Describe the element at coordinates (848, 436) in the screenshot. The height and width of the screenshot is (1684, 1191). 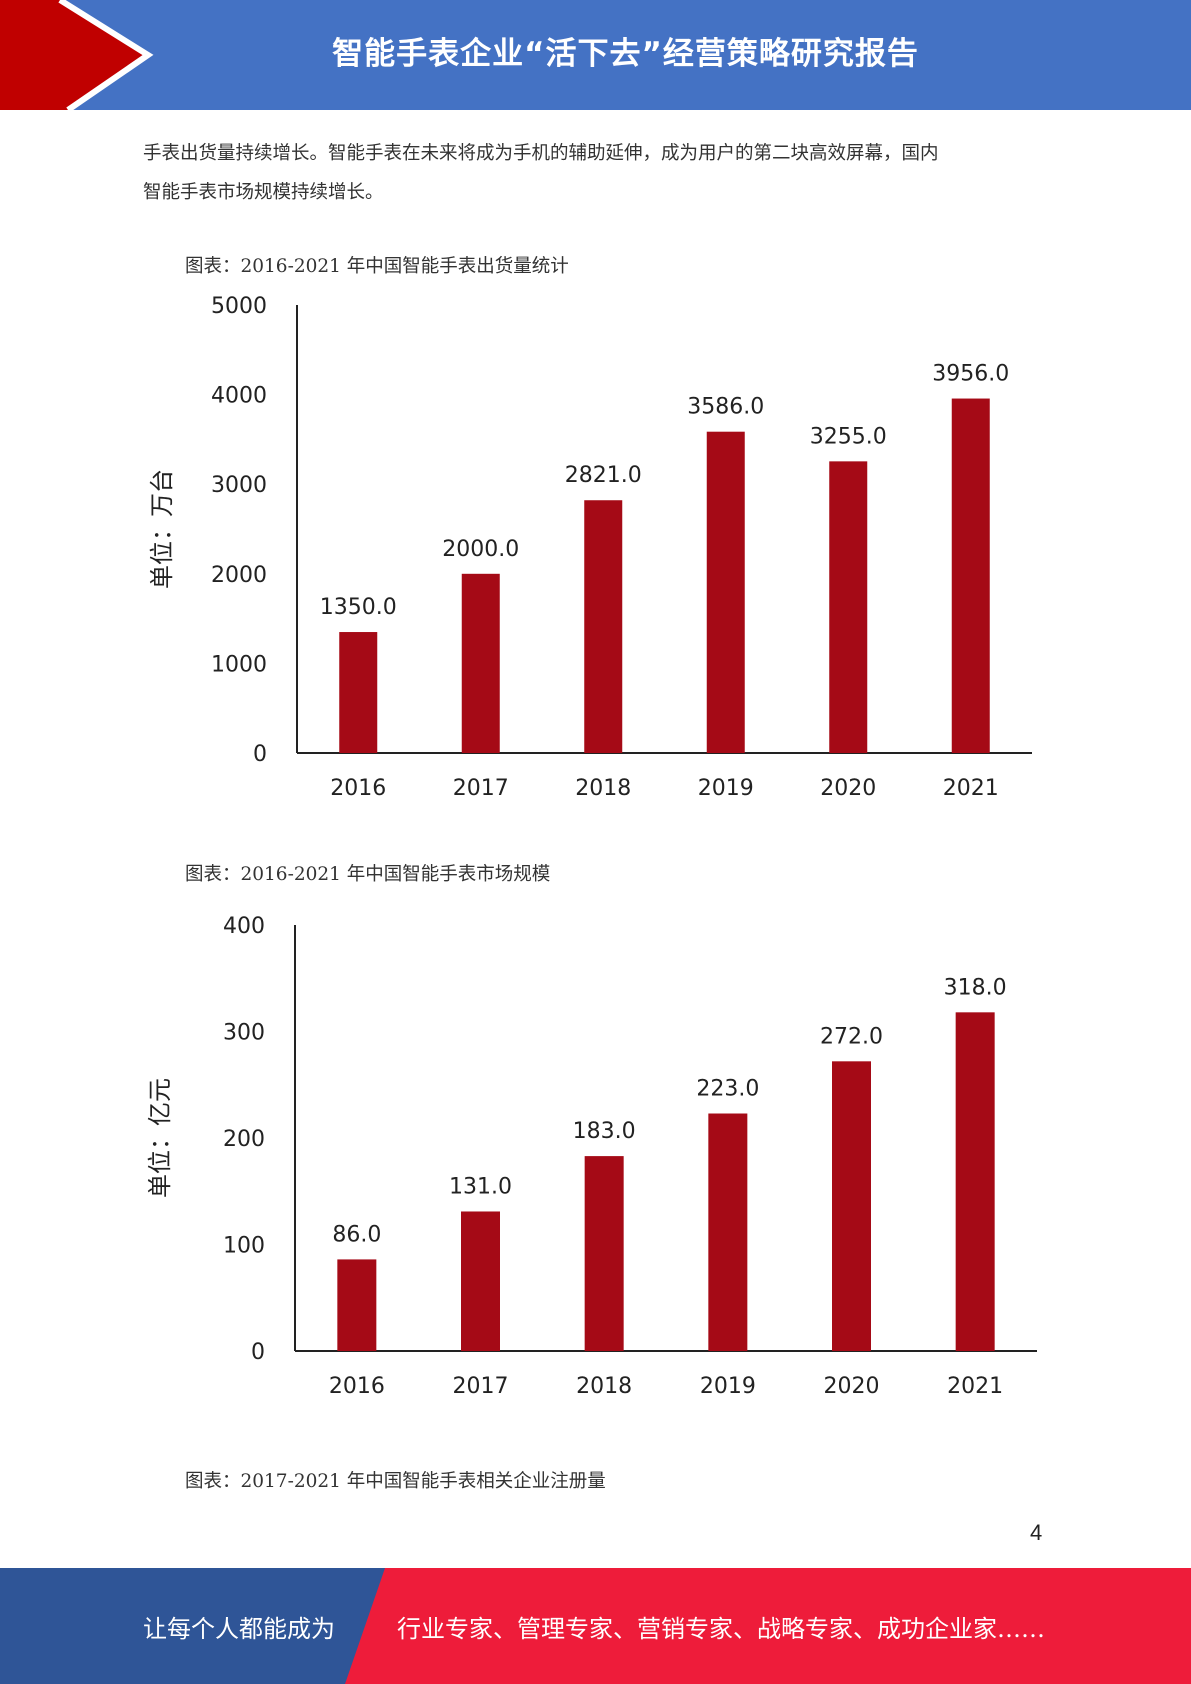
I see `data-label: 3255.0` at that location.